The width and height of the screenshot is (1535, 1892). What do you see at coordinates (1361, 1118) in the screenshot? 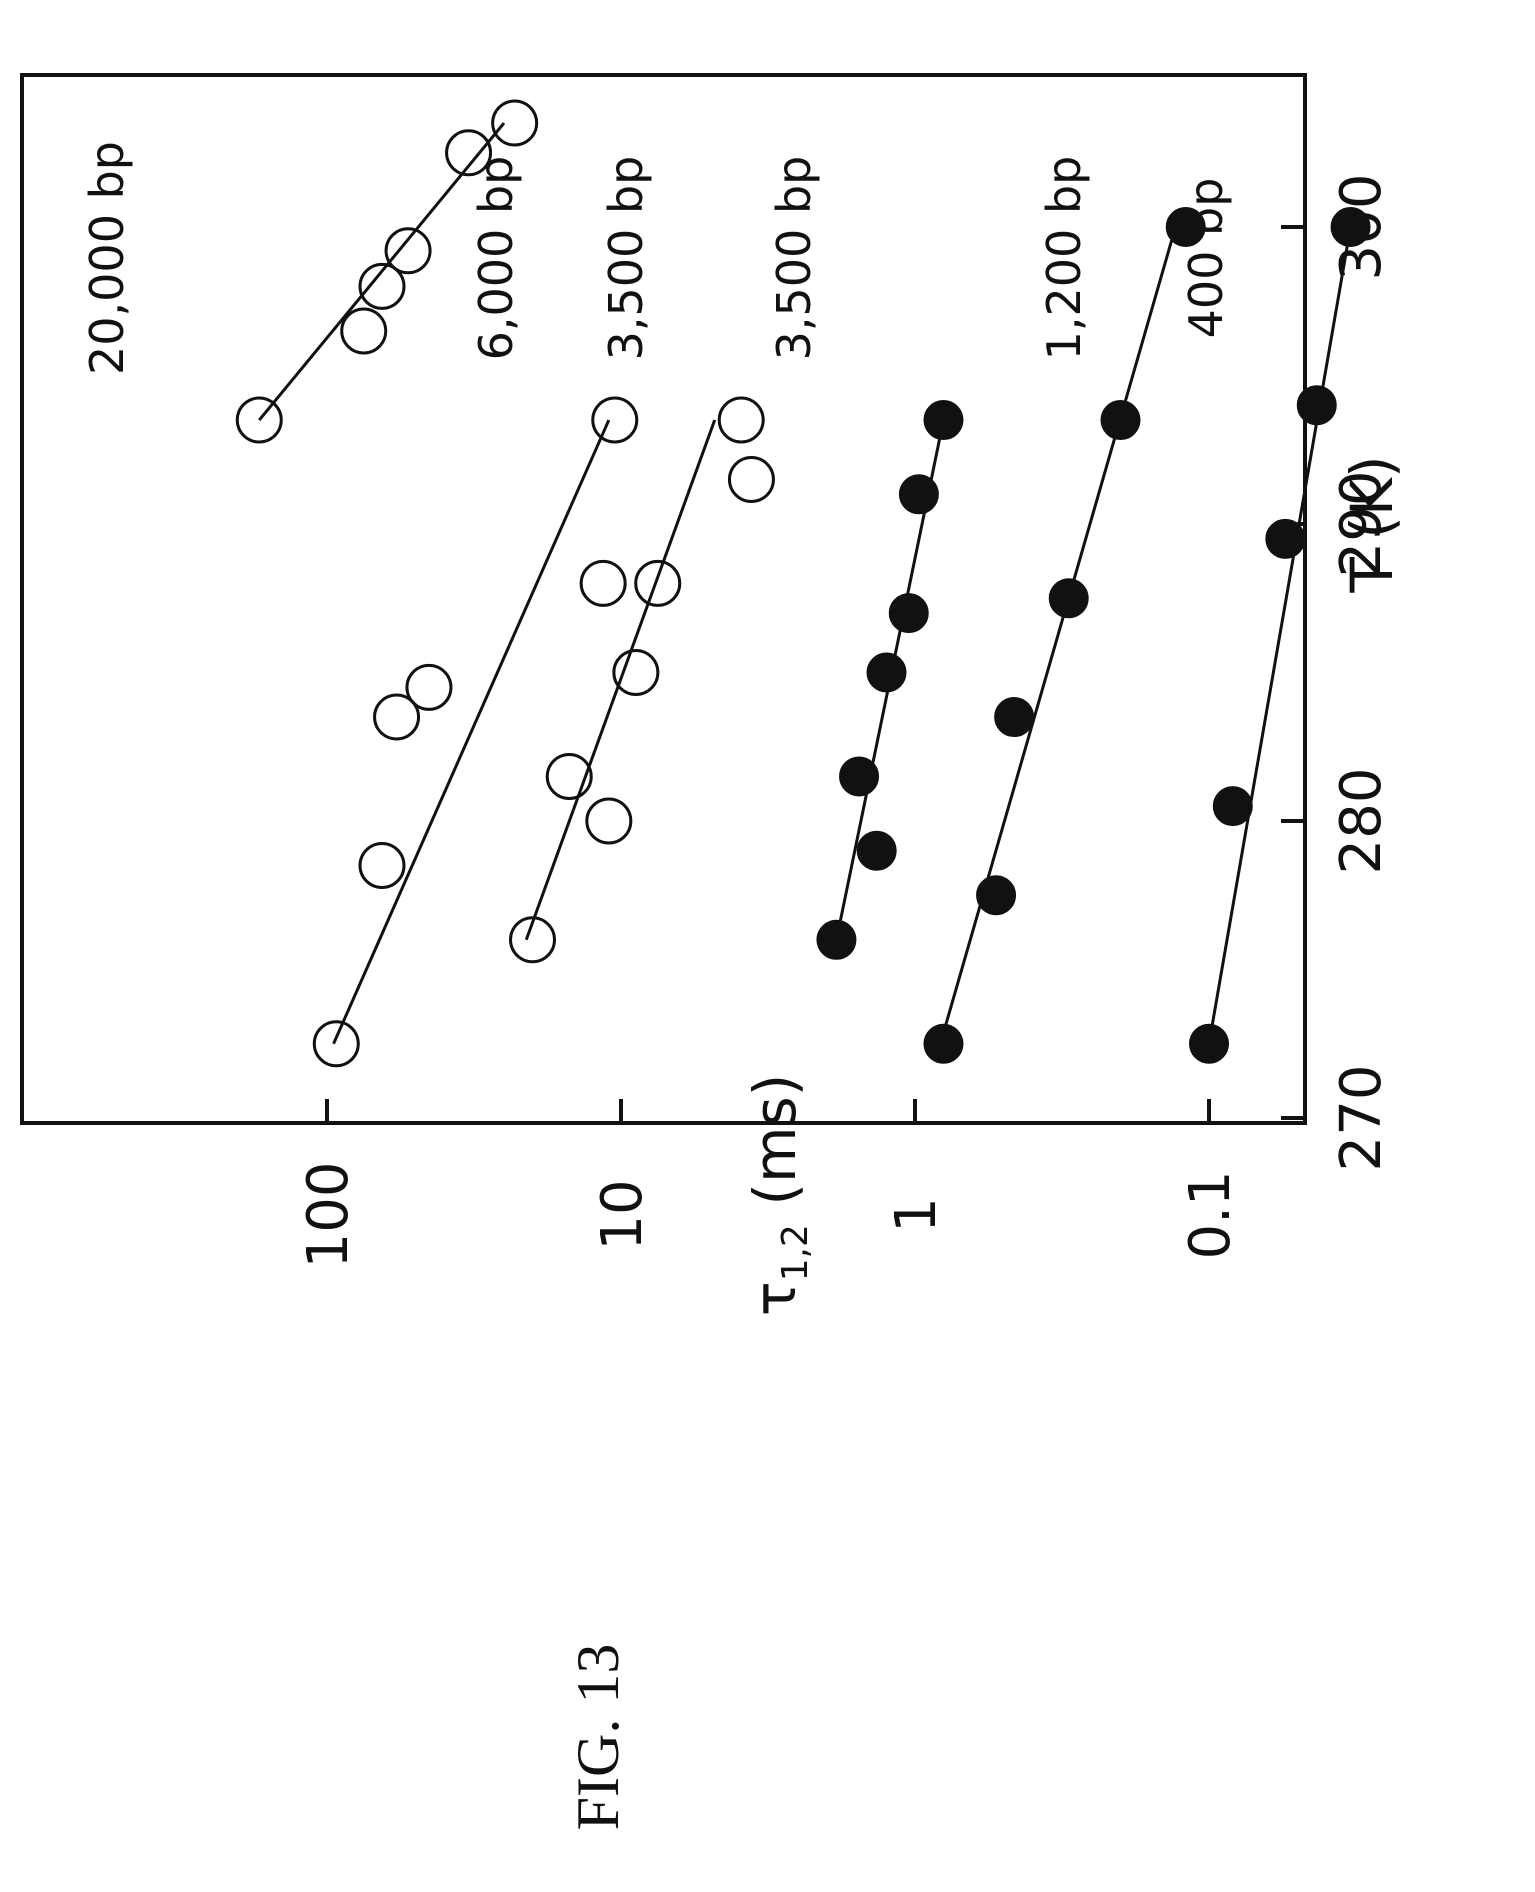
I see `x-tick-label: 270` at bounding box center [1361, 1118].